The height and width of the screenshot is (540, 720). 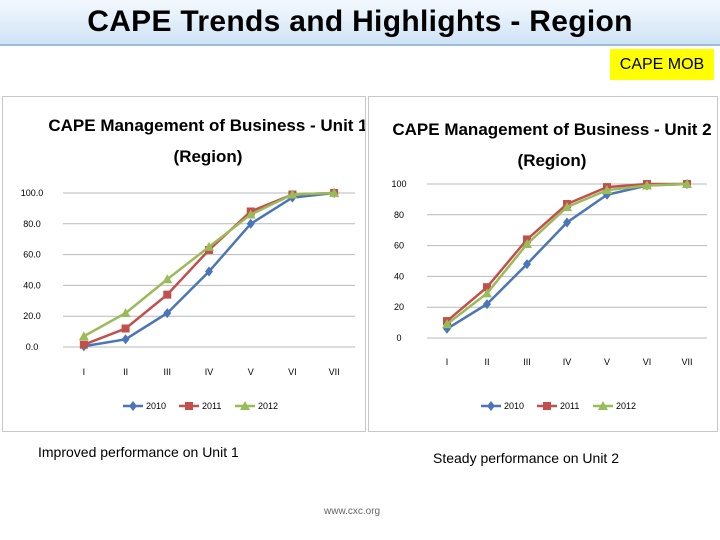 I want to click on chart-title: CAPE Management of Business - Unit 2, so click(x=551, y=129).